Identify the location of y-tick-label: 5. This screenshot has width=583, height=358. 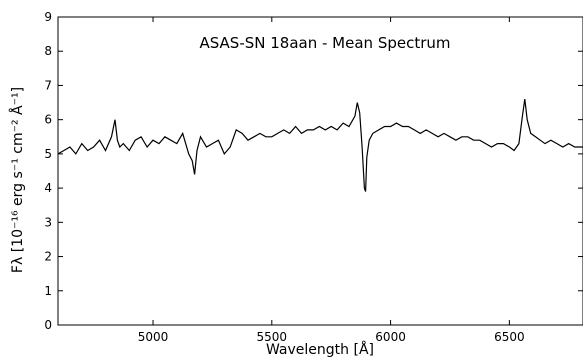
(48, 154).